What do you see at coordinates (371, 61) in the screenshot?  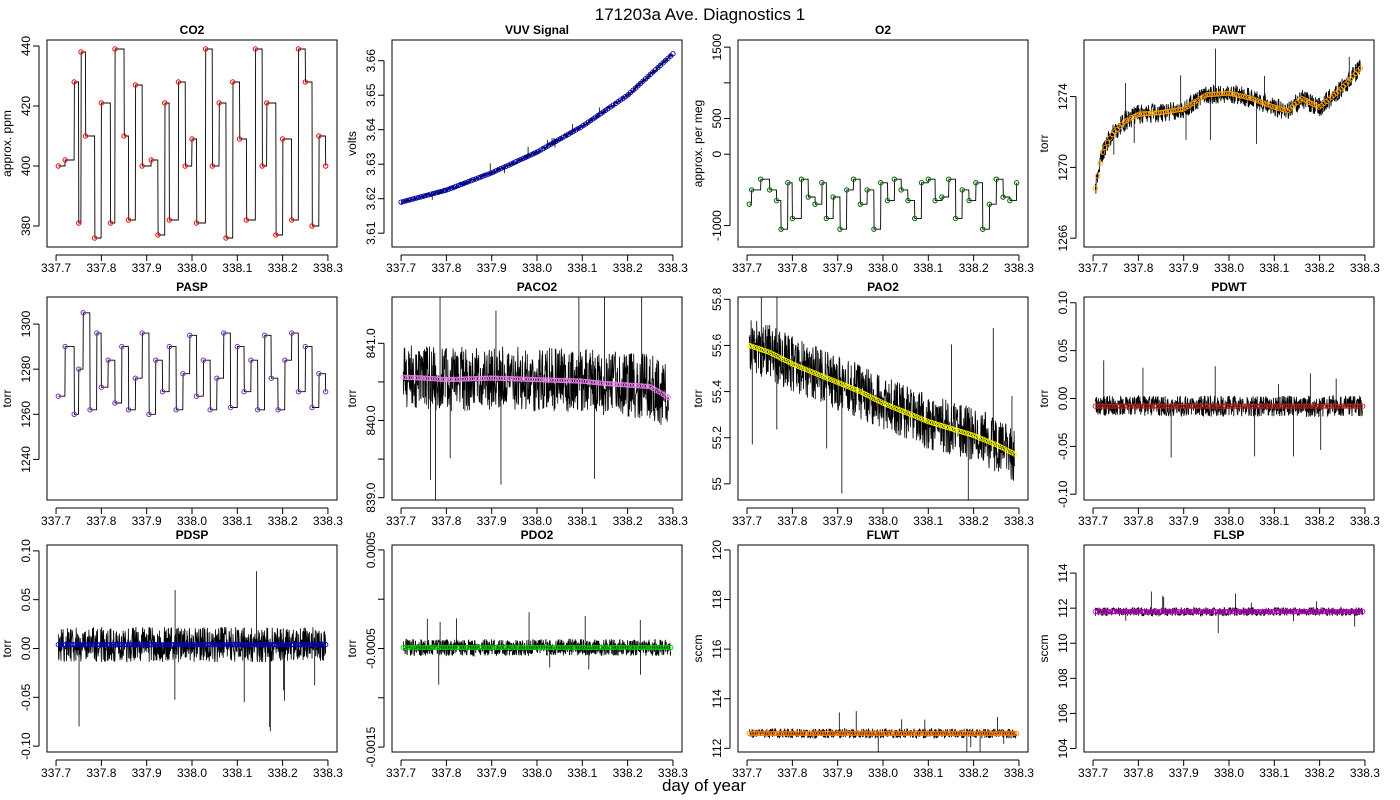 I see `y-tick-label: 3.66` at bounding box center [371, 61].